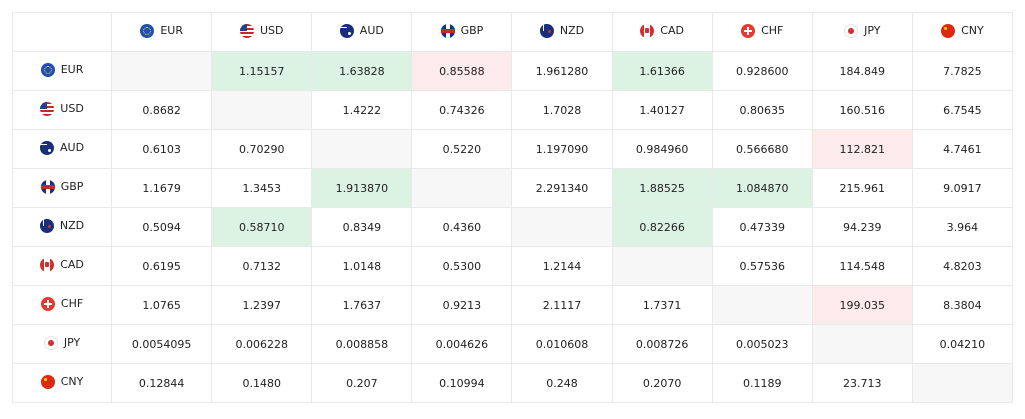 This screenshot has height=419, width=1025. I want to click on row-currency-code-label: NZD, so click(72, 225).